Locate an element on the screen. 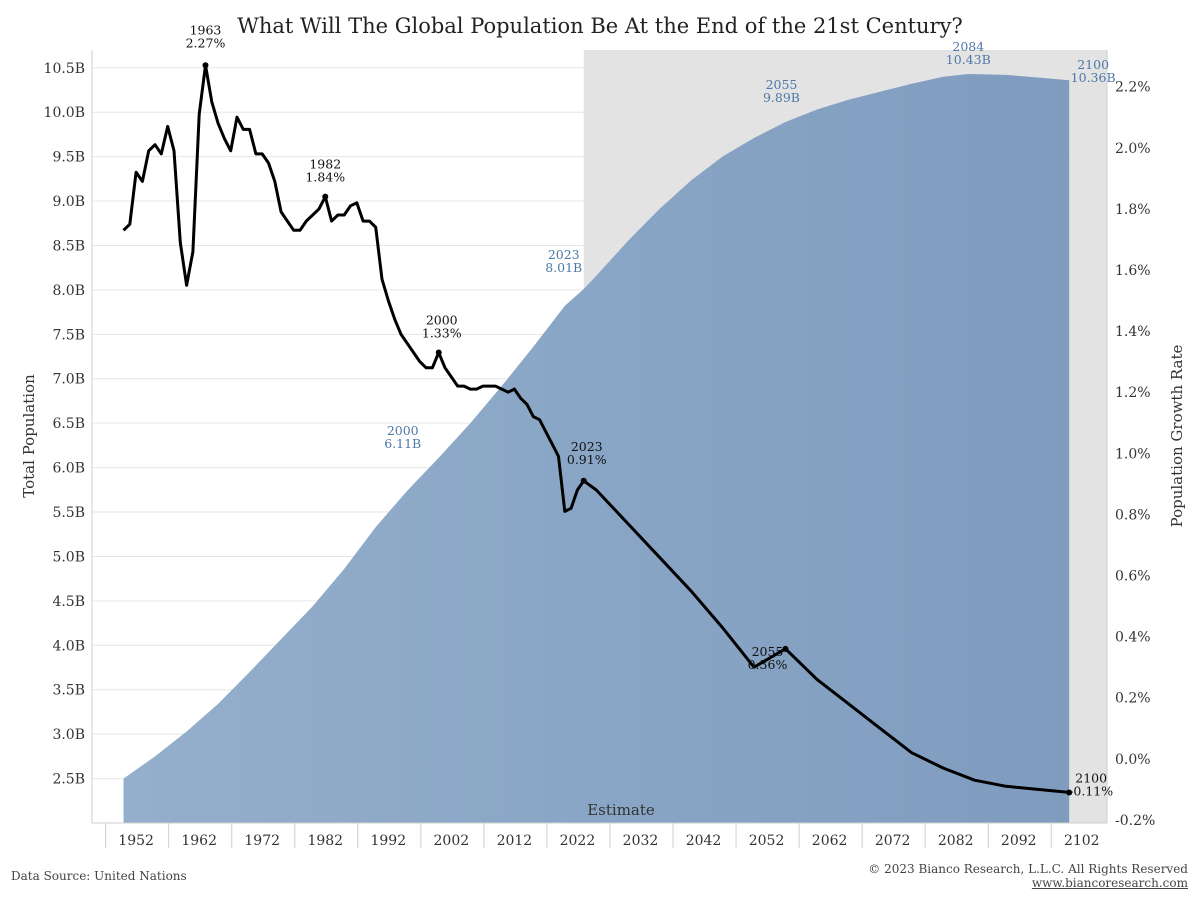 The width and height of the screenshot is (1200, 900). growth-label-value-1963: 2.27% is located at coordinates (206, 42).